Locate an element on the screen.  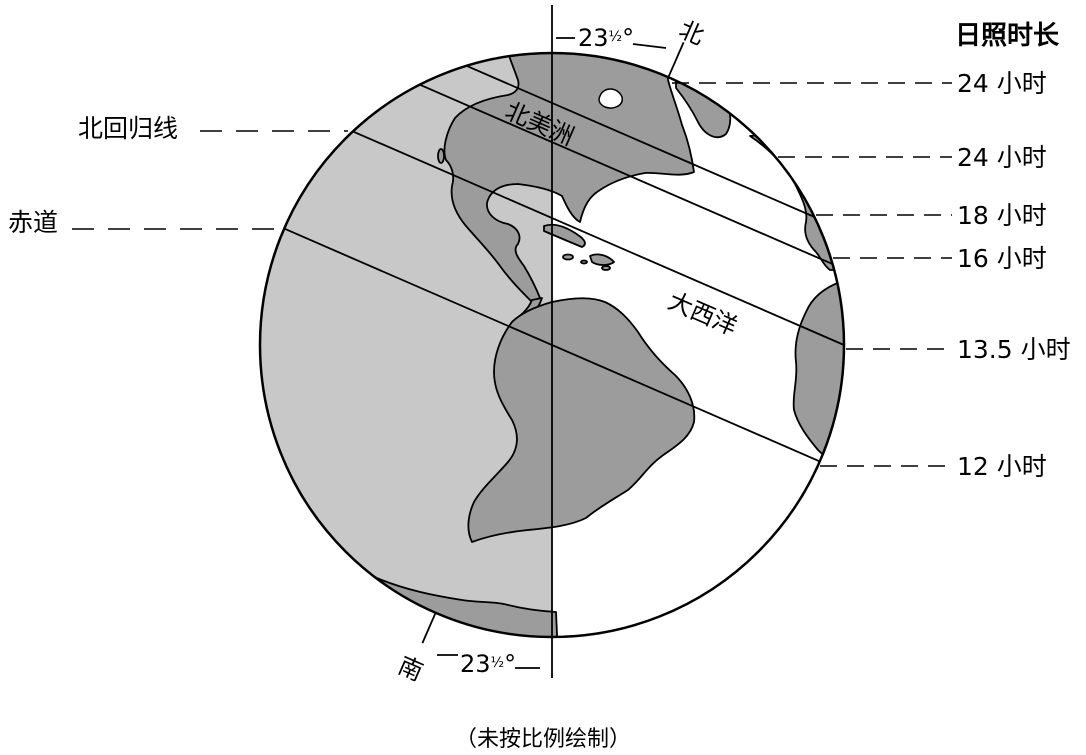
daylight-label-equator: 12 小时 is located at coordinates (1002, 466).